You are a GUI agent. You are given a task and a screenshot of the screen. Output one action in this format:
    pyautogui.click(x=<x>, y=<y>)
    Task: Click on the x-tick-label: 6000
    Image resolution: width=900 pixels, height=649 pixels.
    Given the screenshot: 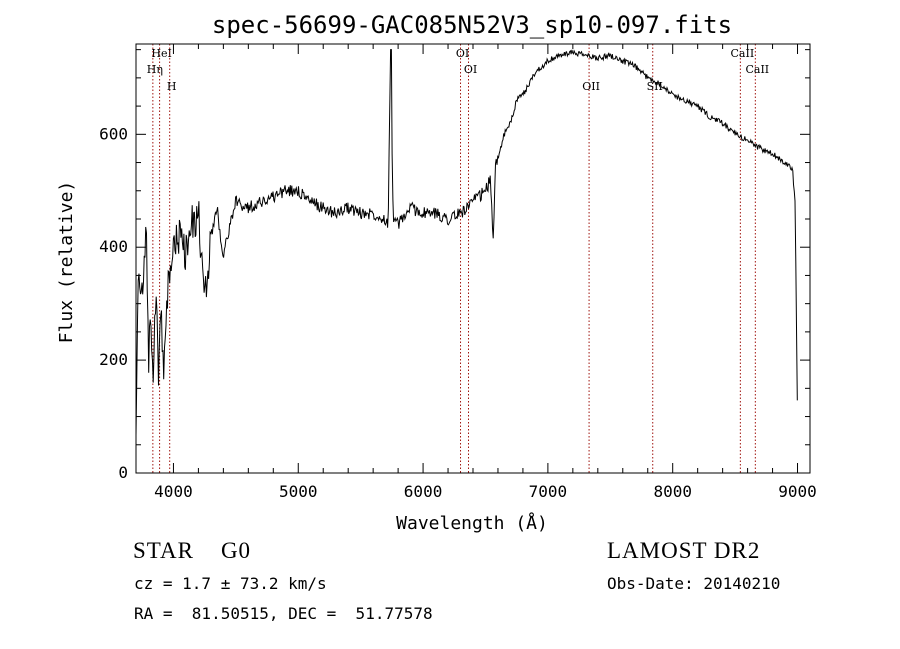 What is the action you would take?
    pyautogui.click(x=423, y=491)
    